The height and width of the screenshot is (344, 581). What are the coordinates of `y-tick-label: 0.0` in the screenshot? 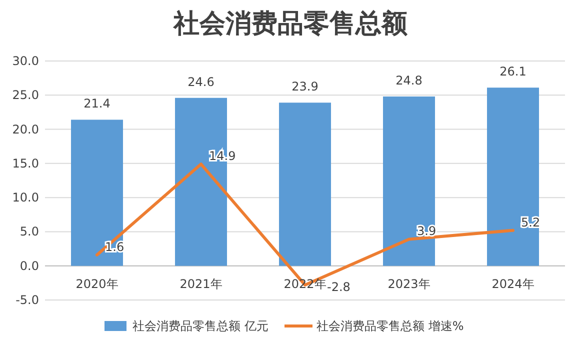 It's located at (29, 265).